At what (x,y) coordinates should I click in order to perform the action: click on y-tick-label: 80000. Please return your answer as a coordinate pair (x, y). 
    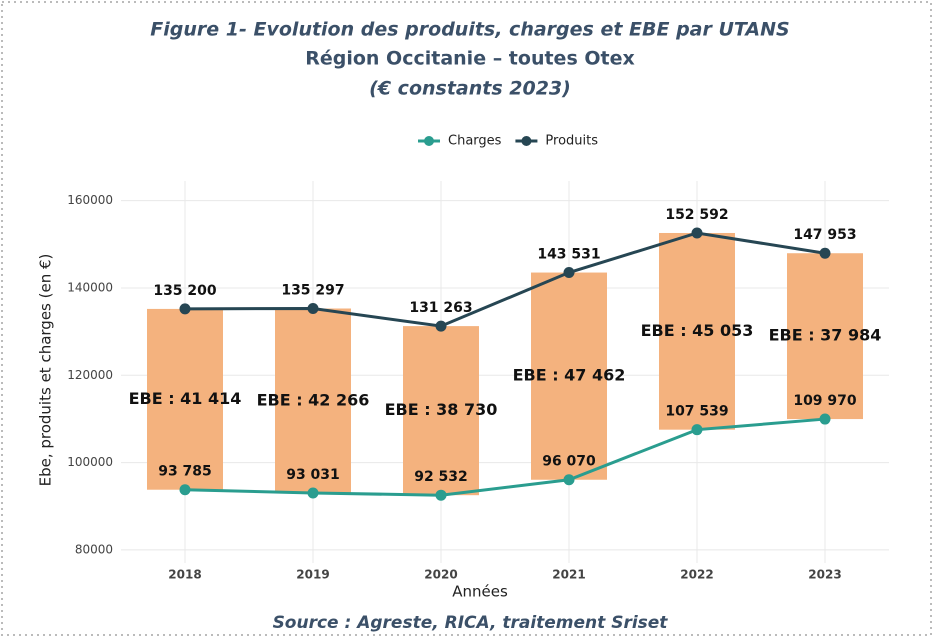
    Looking at the image, I should click on (94, 549).